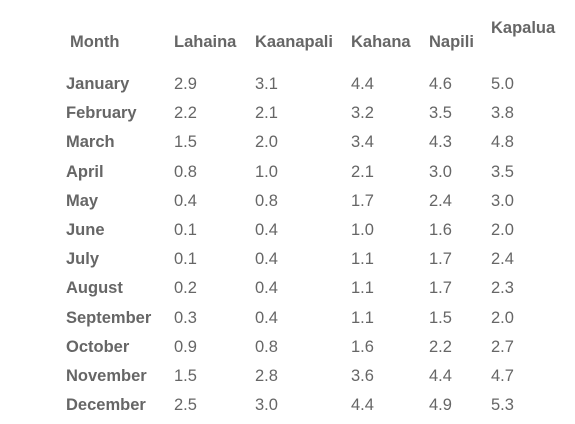 This screenshot has width=575, height=424. What do you see at coordinates (85, 171) in the screenshot?
I see `month-cell: April` at bounding box center [85, 171].